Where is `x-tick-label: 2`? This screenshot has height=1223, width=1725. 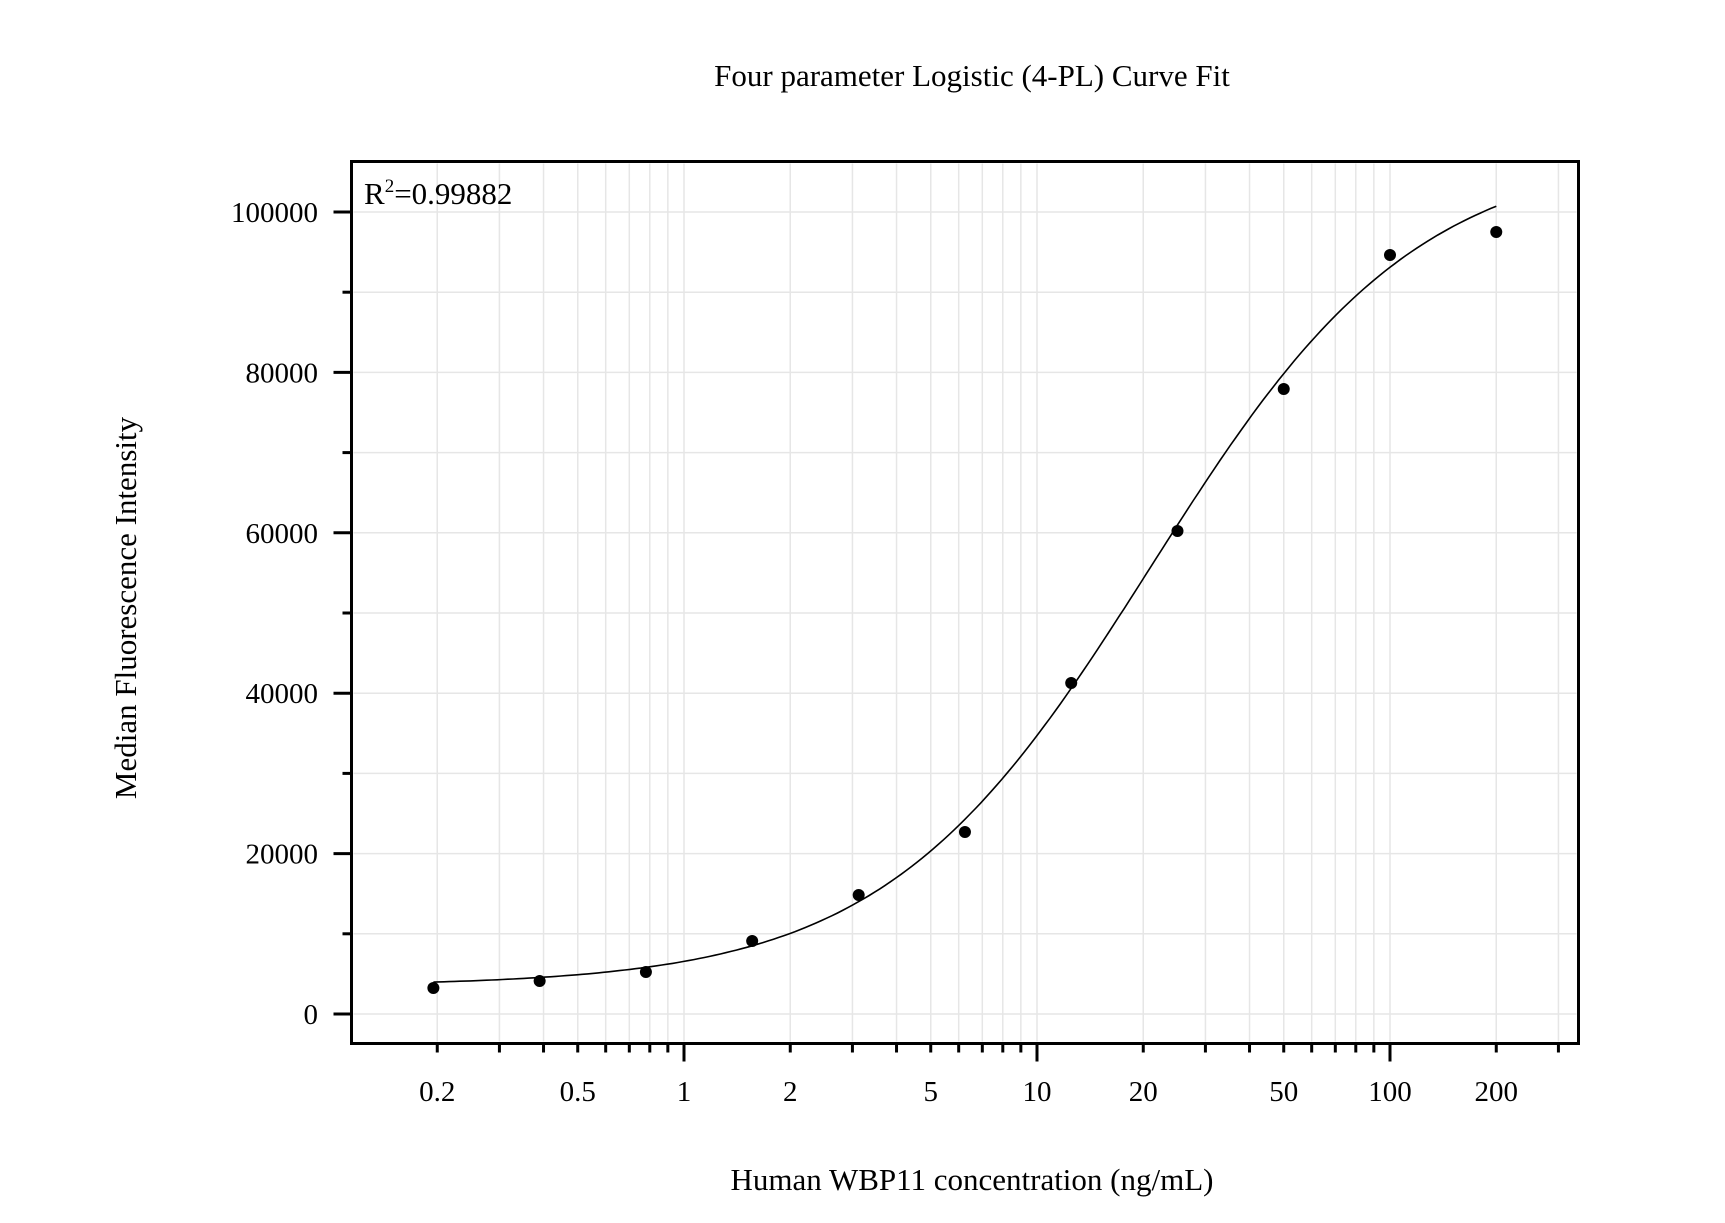
x-tick-label: 2 is located at coordinates (790, 1092).